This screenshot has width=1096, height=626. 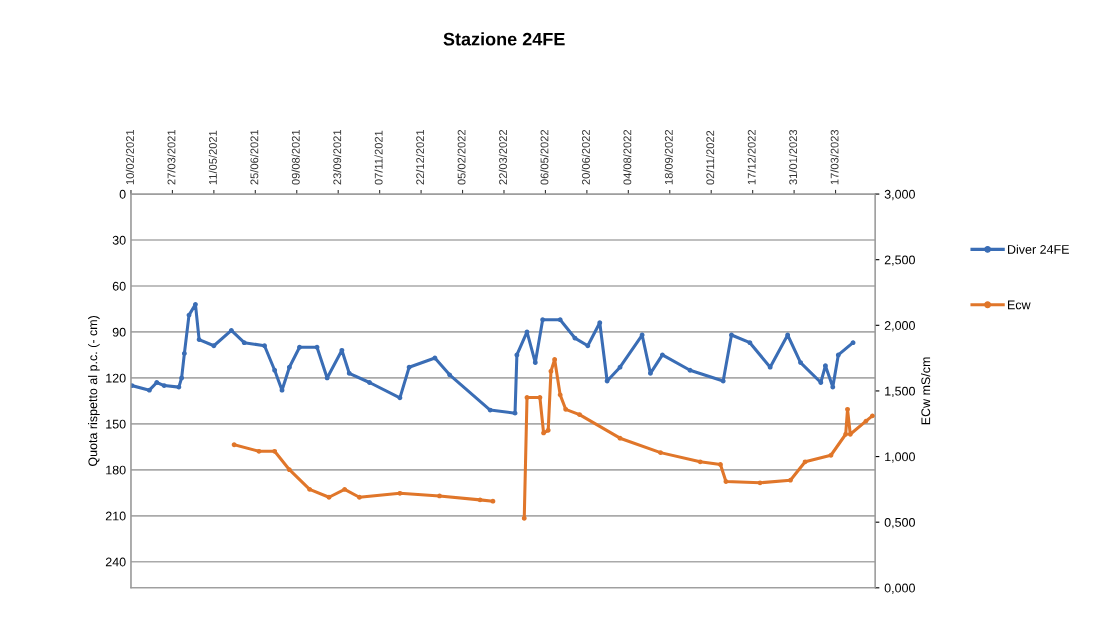 What do you see at coordinates (751, 157) in the screenshot?
I see `x-tick-label: 17/12/2022` at bounding box center [751, 157].